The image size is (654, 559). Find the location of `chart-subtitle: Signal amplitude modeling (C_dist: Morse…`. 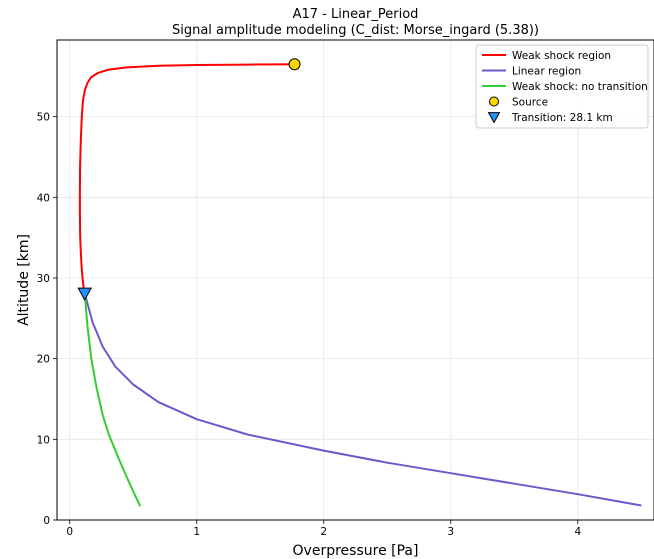

chart-subtitle: Signal amplitude modeling (C_dist: Morse… is located at coordinates (355, 30).